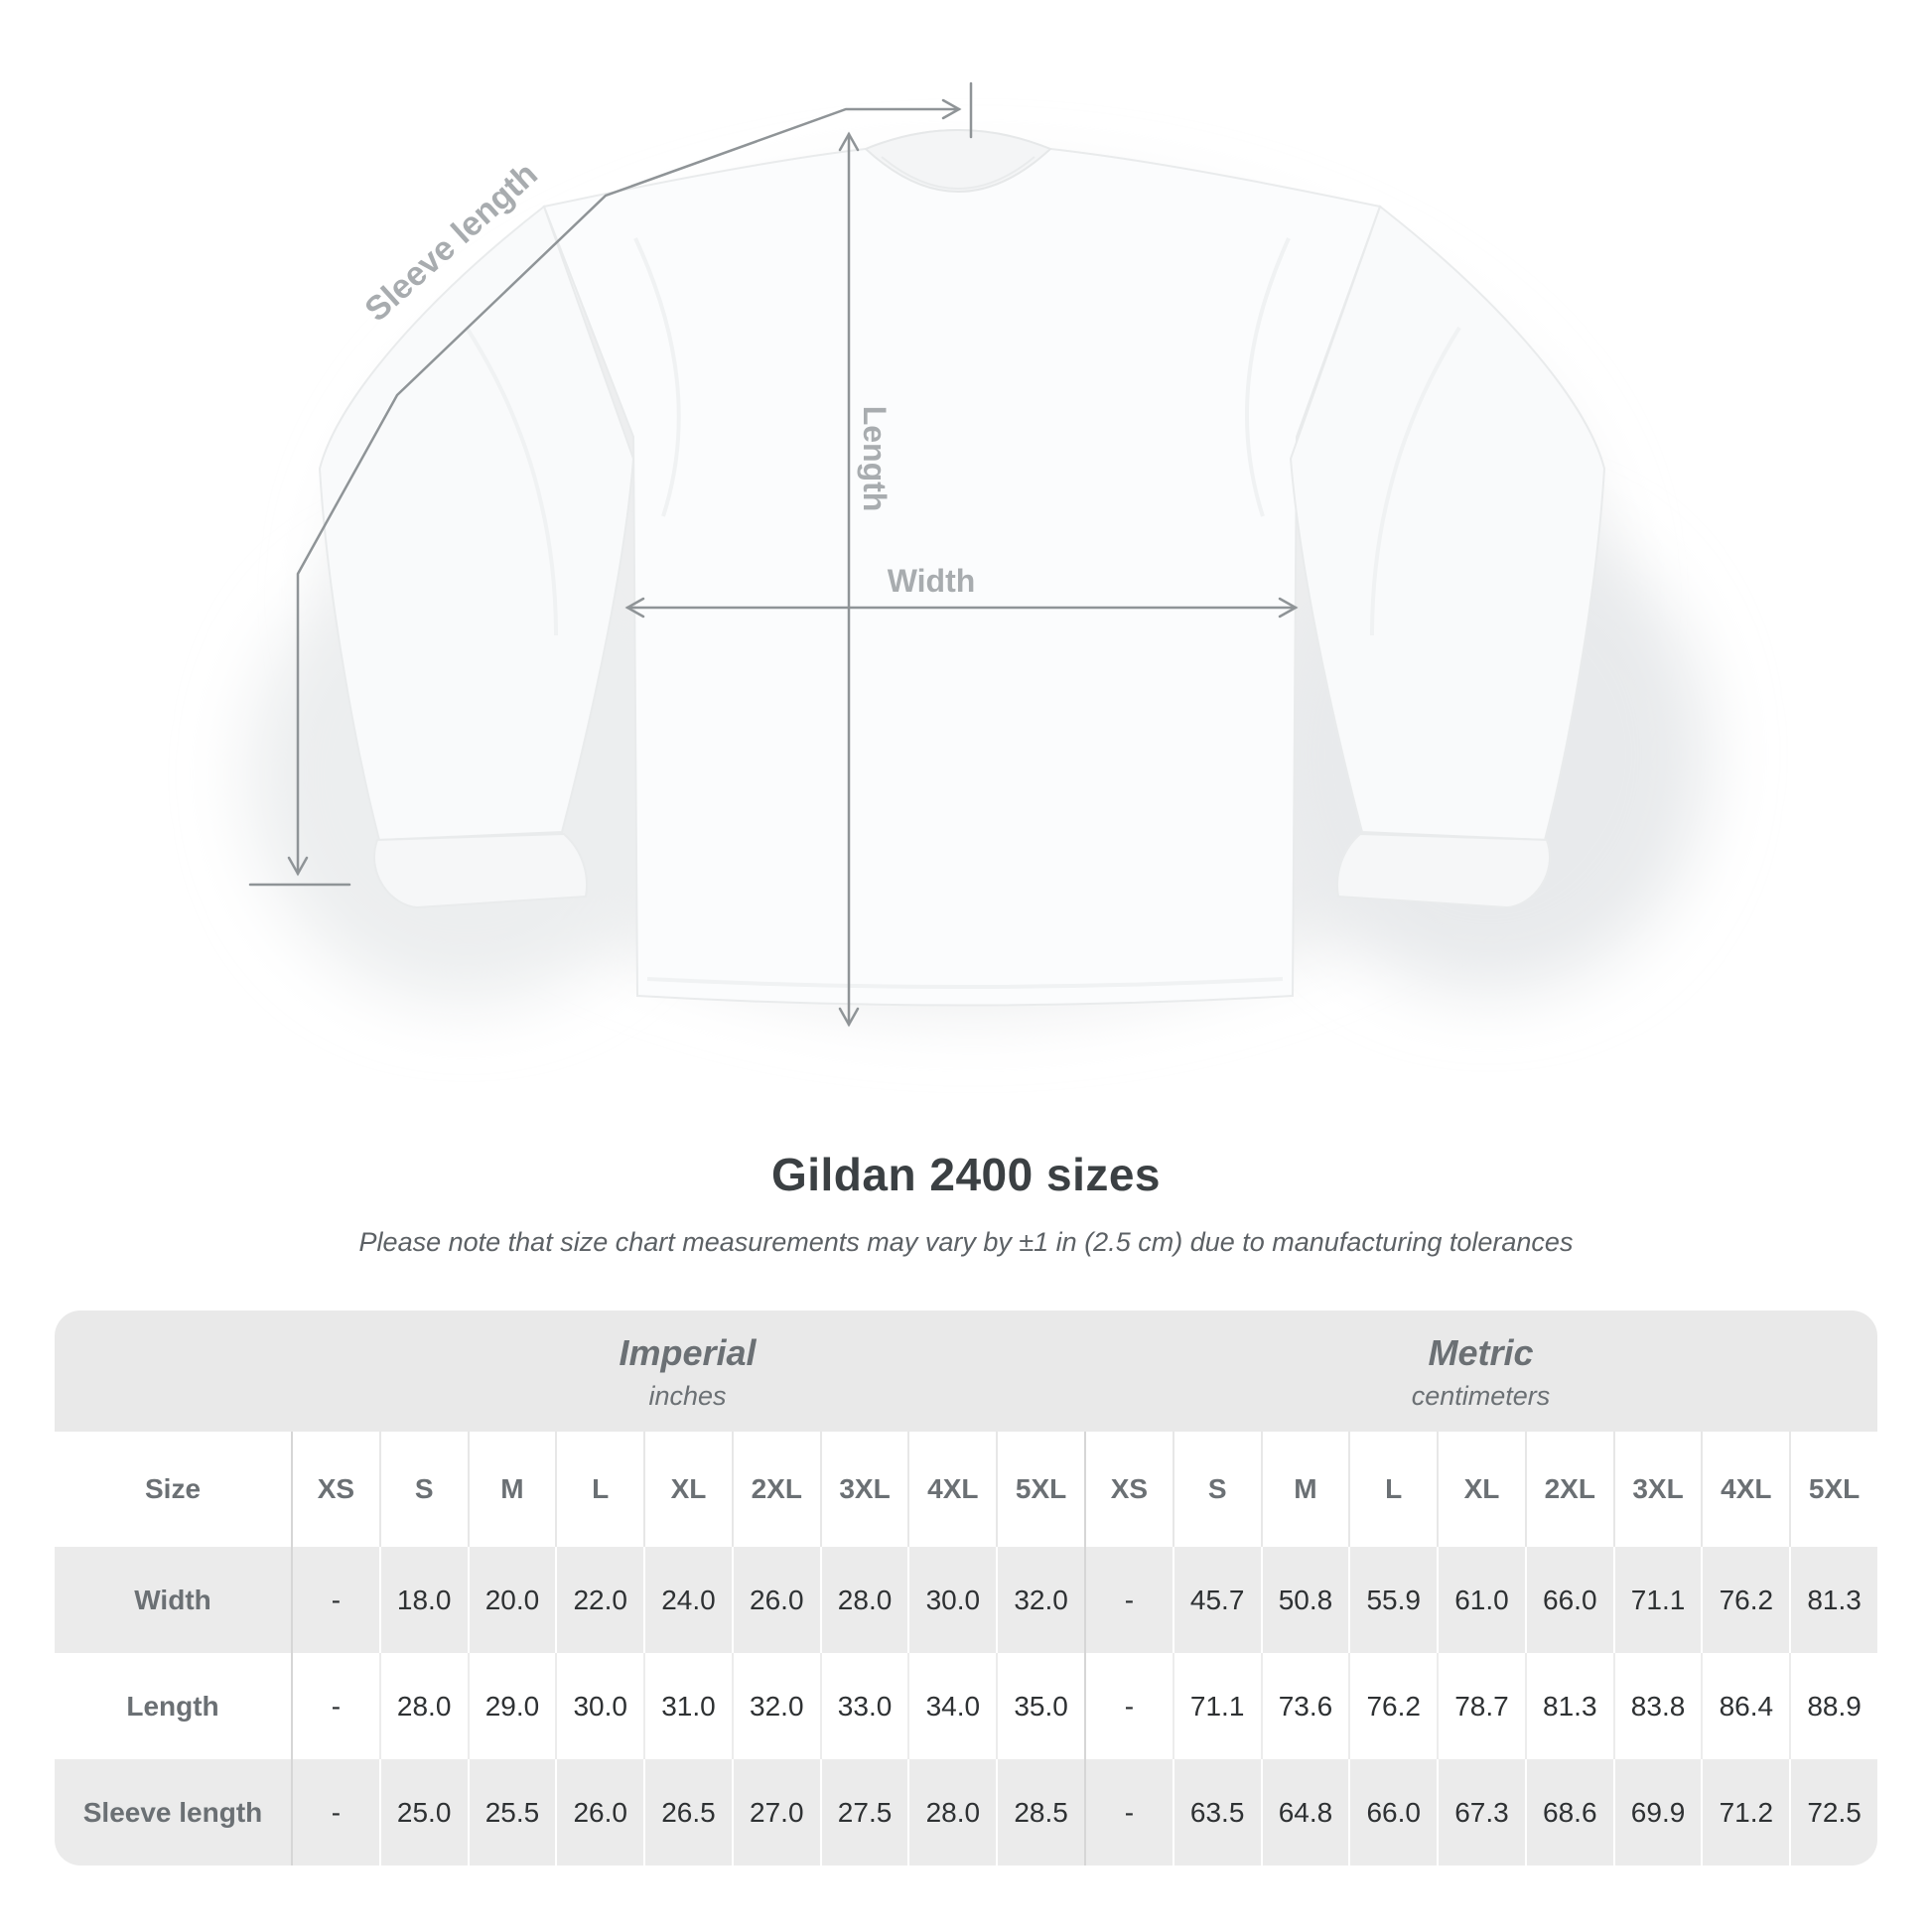 This screenshot has width=1932, height=1932. Describe the element at coordinates (512, 1600) in the screenshot. I see `measurement-value-cell: 20.0` at that location.